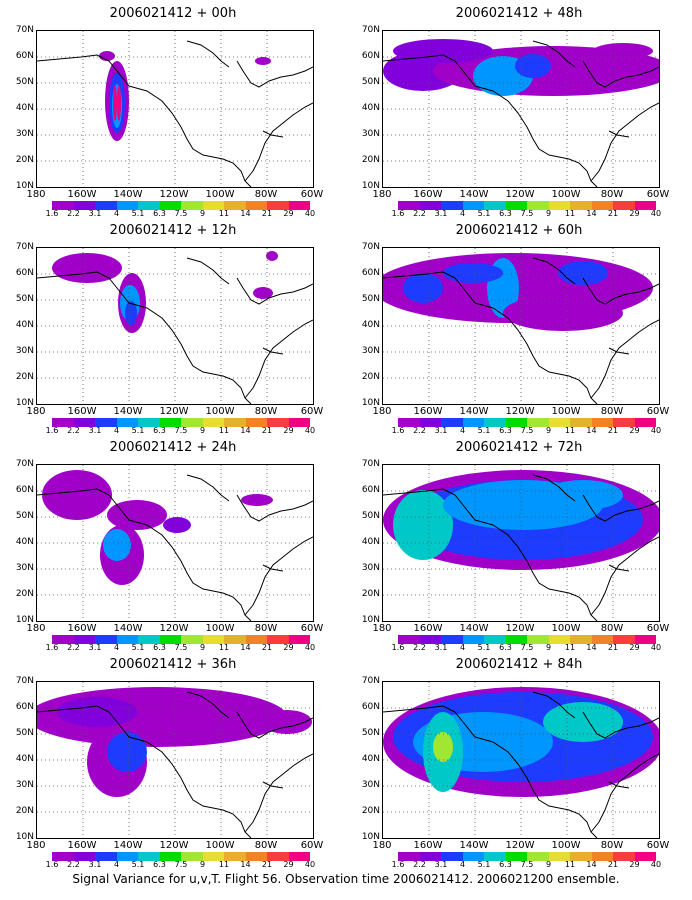 Image resolution: width=692 pixels, height=900 pixels. What do you see at coordinates (175, 330) in the screenshot?
I see `coastline` at bounding box center [175, 330].